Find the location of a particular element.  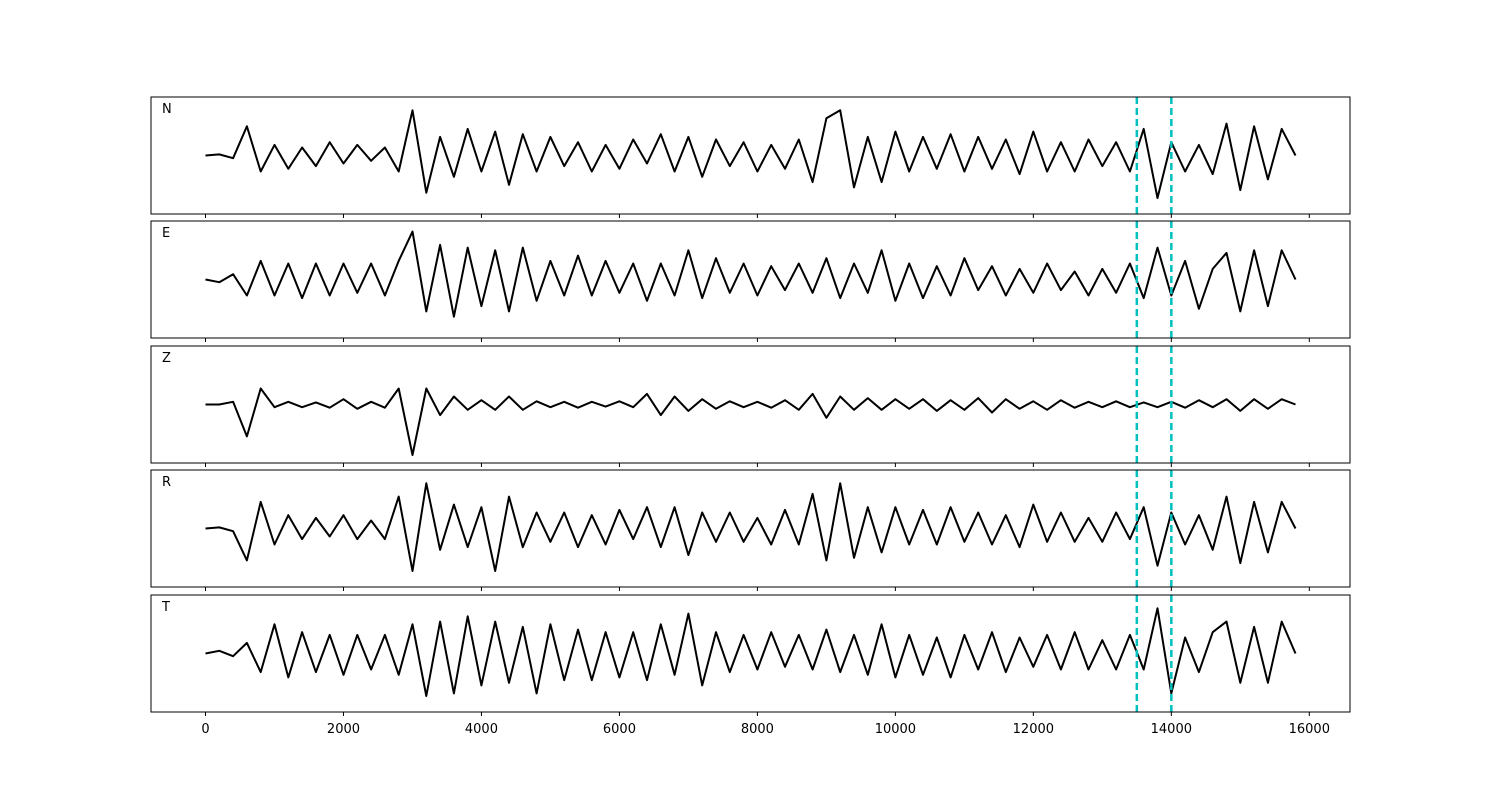

trace-panel-z: Z is located at coordinates (750, 406).